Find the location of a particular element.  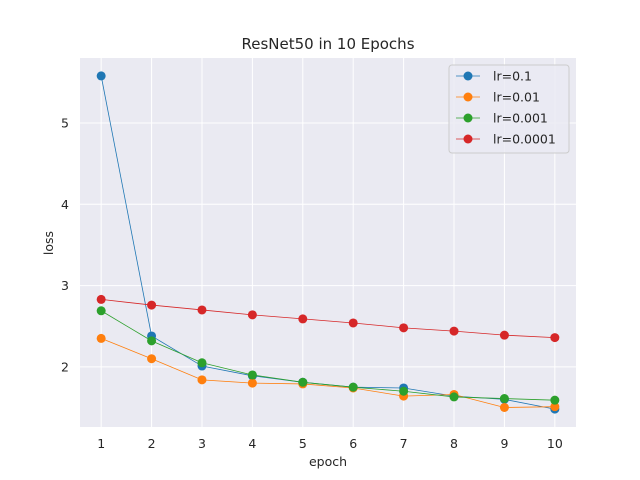

x-tick-label: 4 is located at coordinates (252, 443).